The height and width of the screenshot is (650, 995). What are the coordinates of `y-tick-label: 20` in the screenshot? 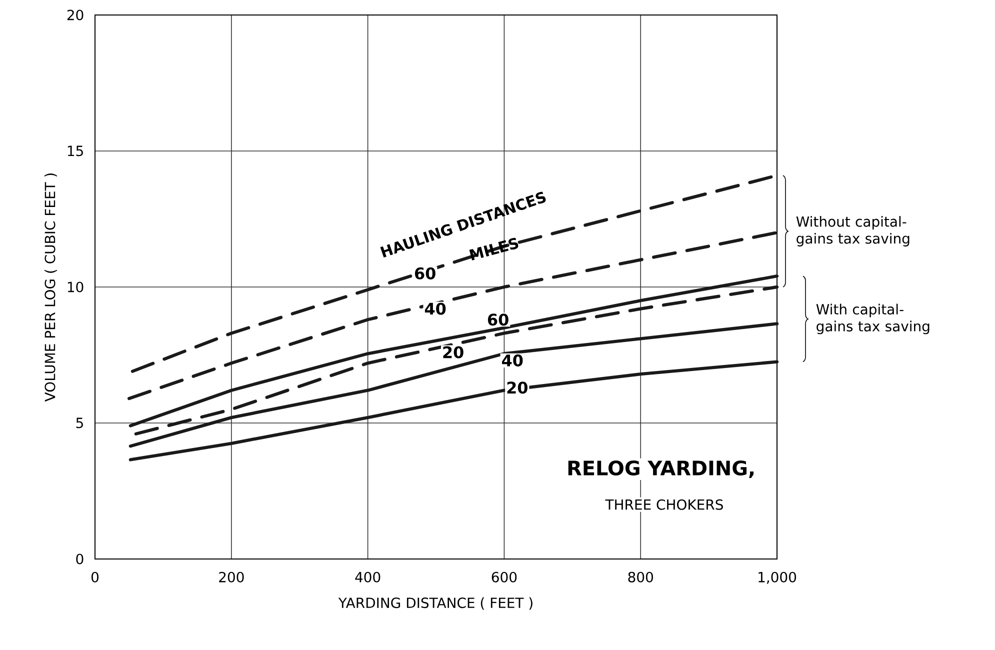 It's located at (75, 15).